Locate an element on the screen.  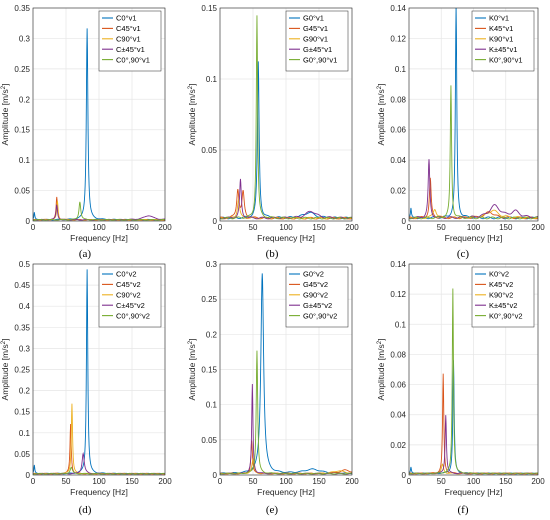
legend-label: C0°,90°v1 is located at coordinates (133, 59).